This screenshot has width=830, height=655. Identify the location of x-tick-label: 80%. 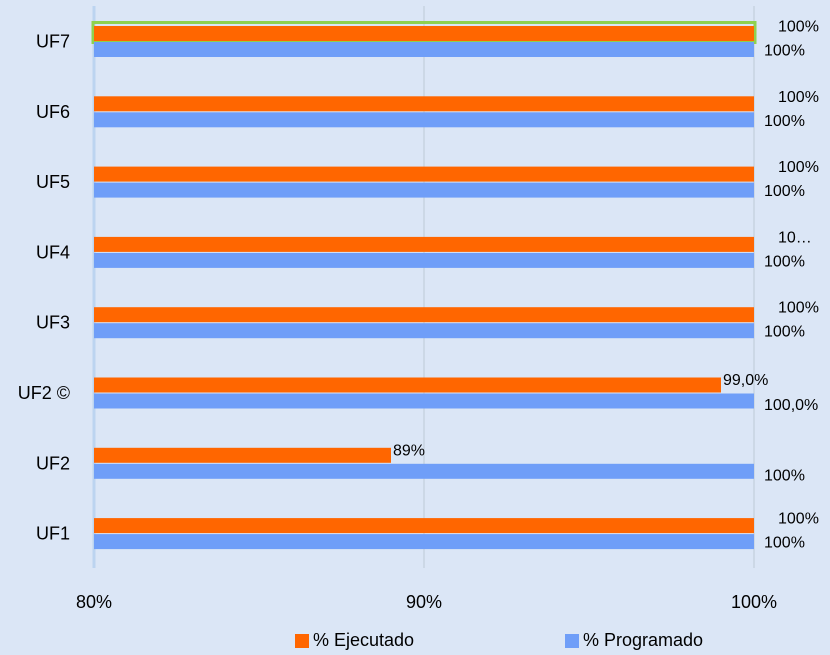
(94, 602).